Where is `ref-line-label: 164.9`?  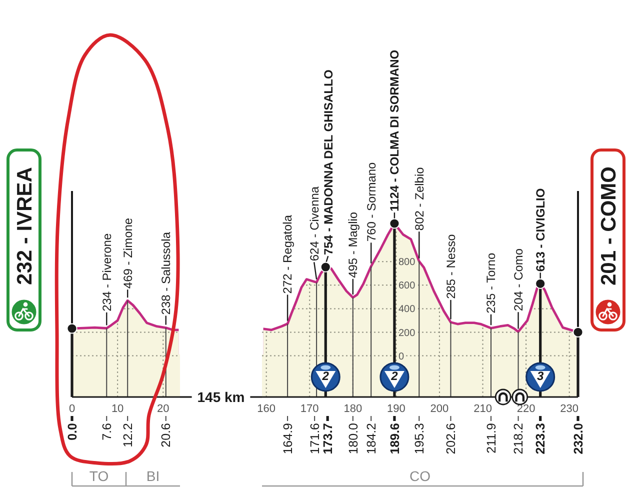
ref-line-label: 164.9 is located at coordinates (287, 438).